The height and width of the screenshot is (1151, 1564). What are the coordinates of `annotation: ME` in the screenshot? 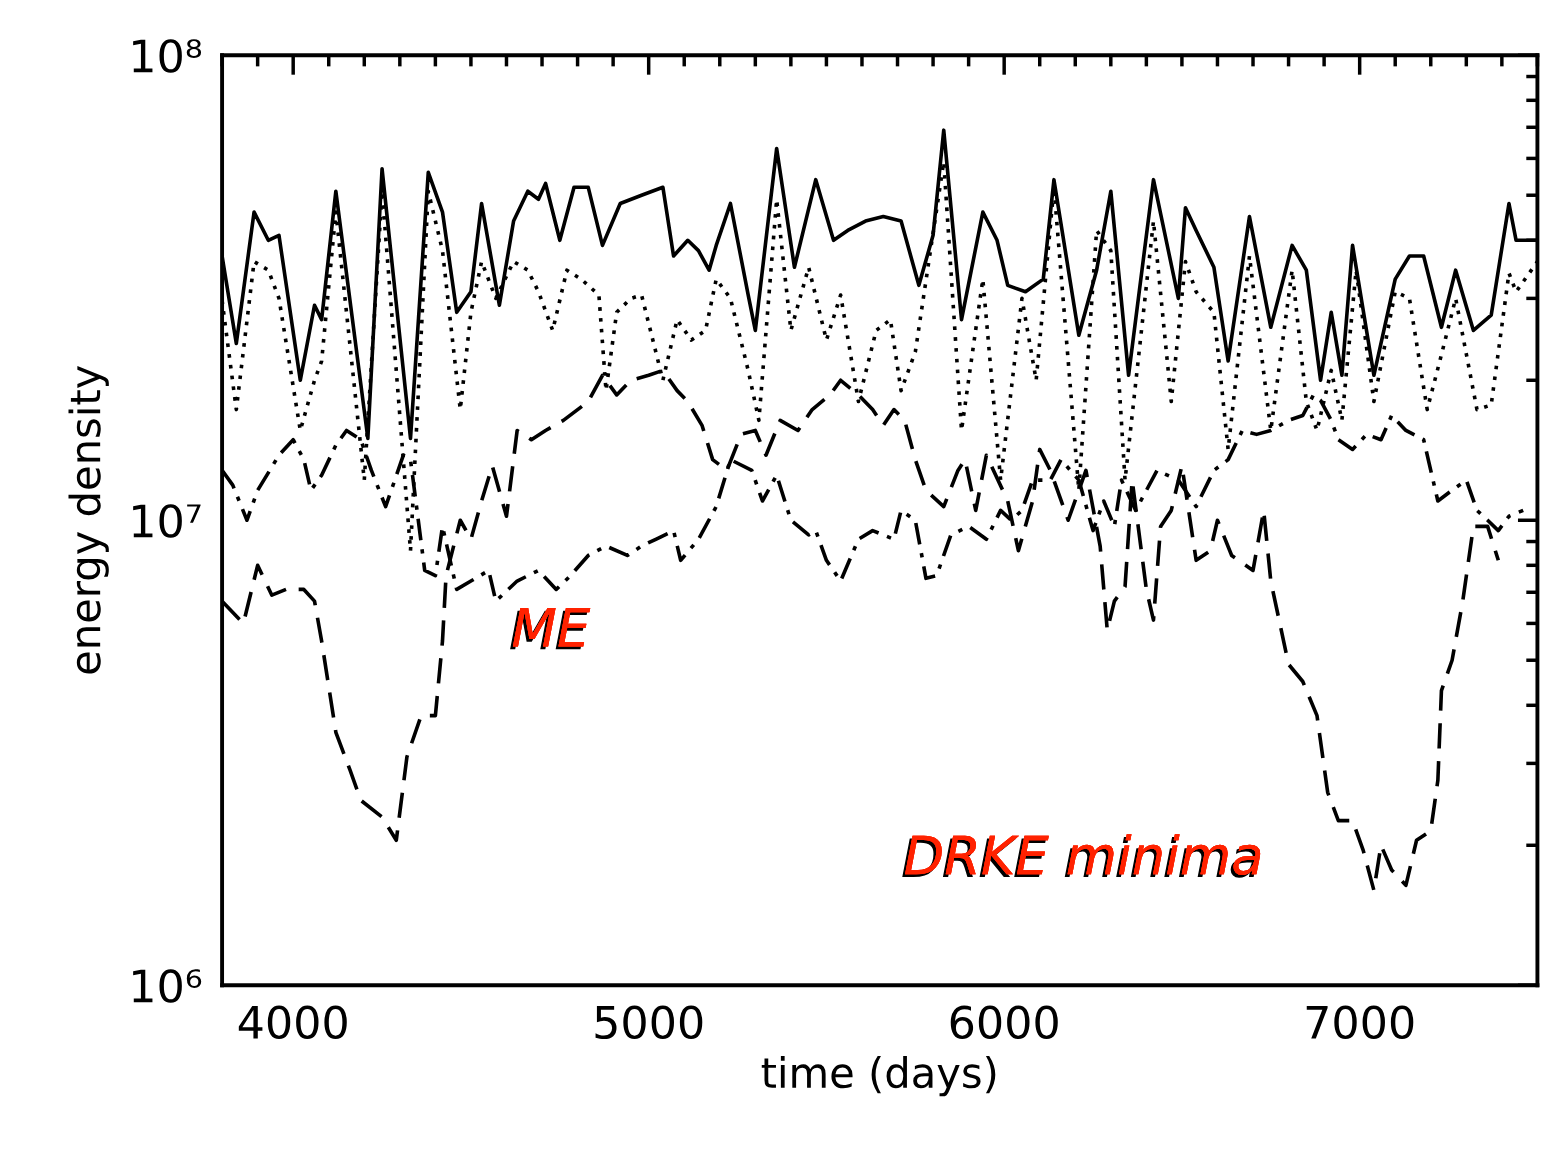 It's located at (550, 628).